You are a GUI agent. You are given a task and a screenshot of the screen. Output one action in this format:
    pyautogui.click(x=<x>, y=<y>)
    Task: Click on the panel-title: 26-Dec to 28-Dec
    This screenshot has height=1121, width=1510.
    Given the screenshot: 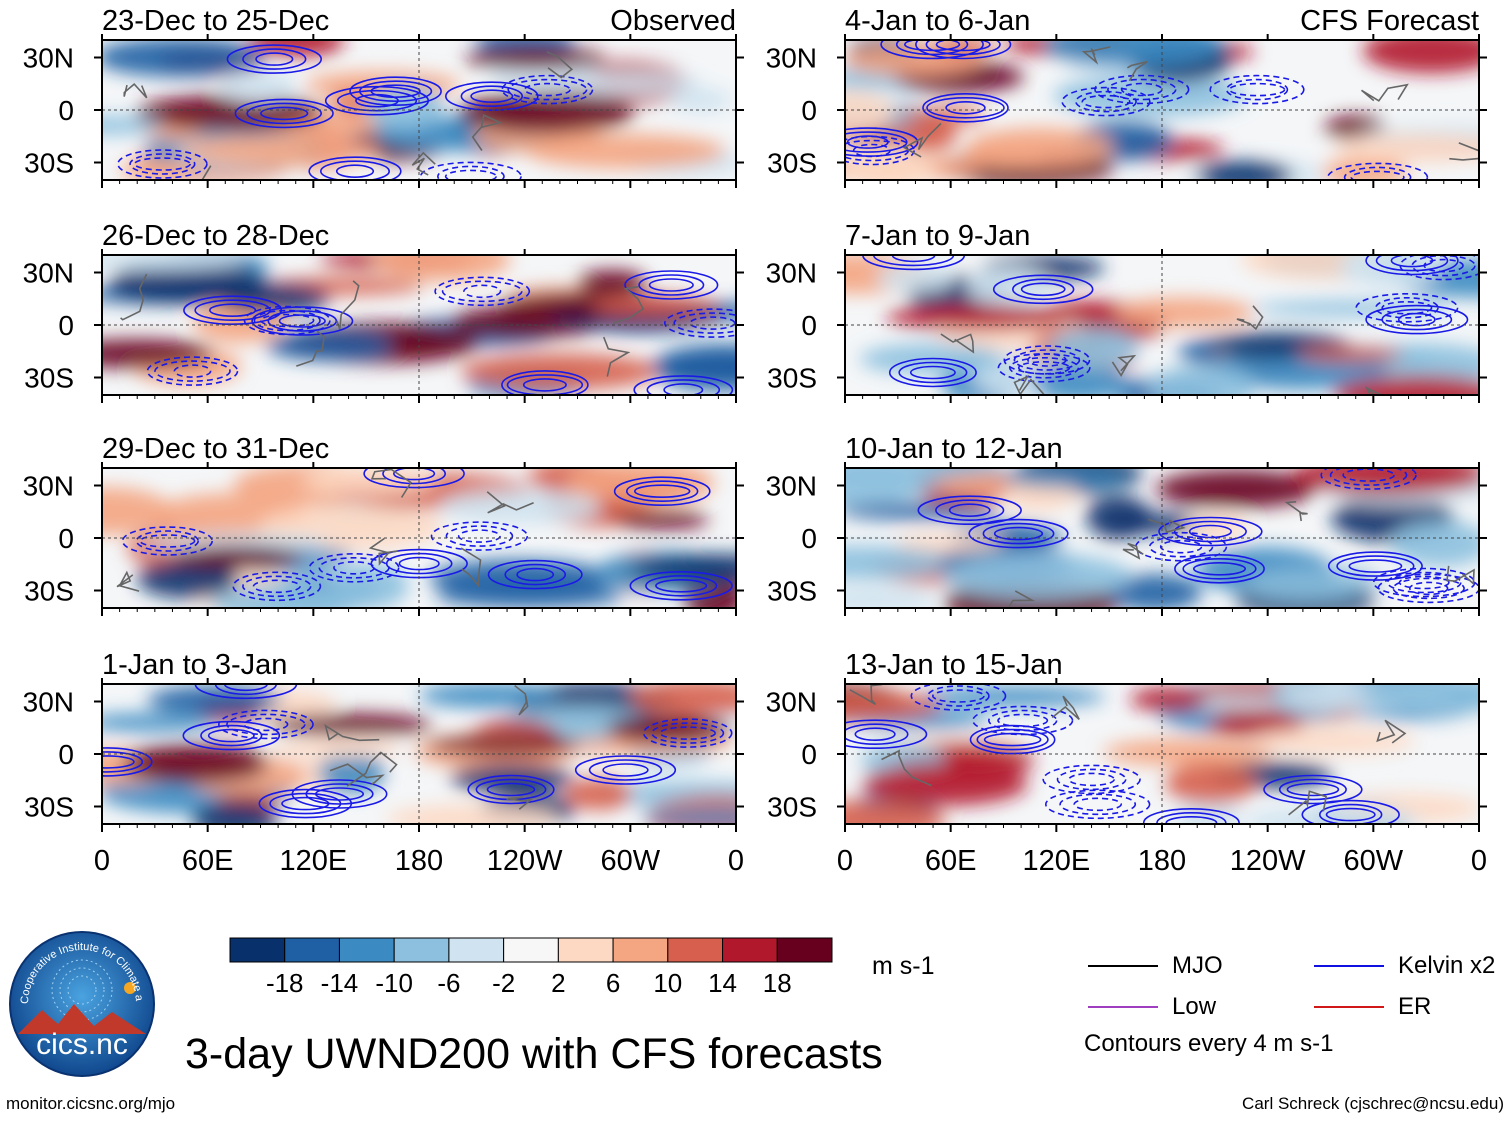 What is the action you would take?
    pyautogui.click(x=215, y=236)
    